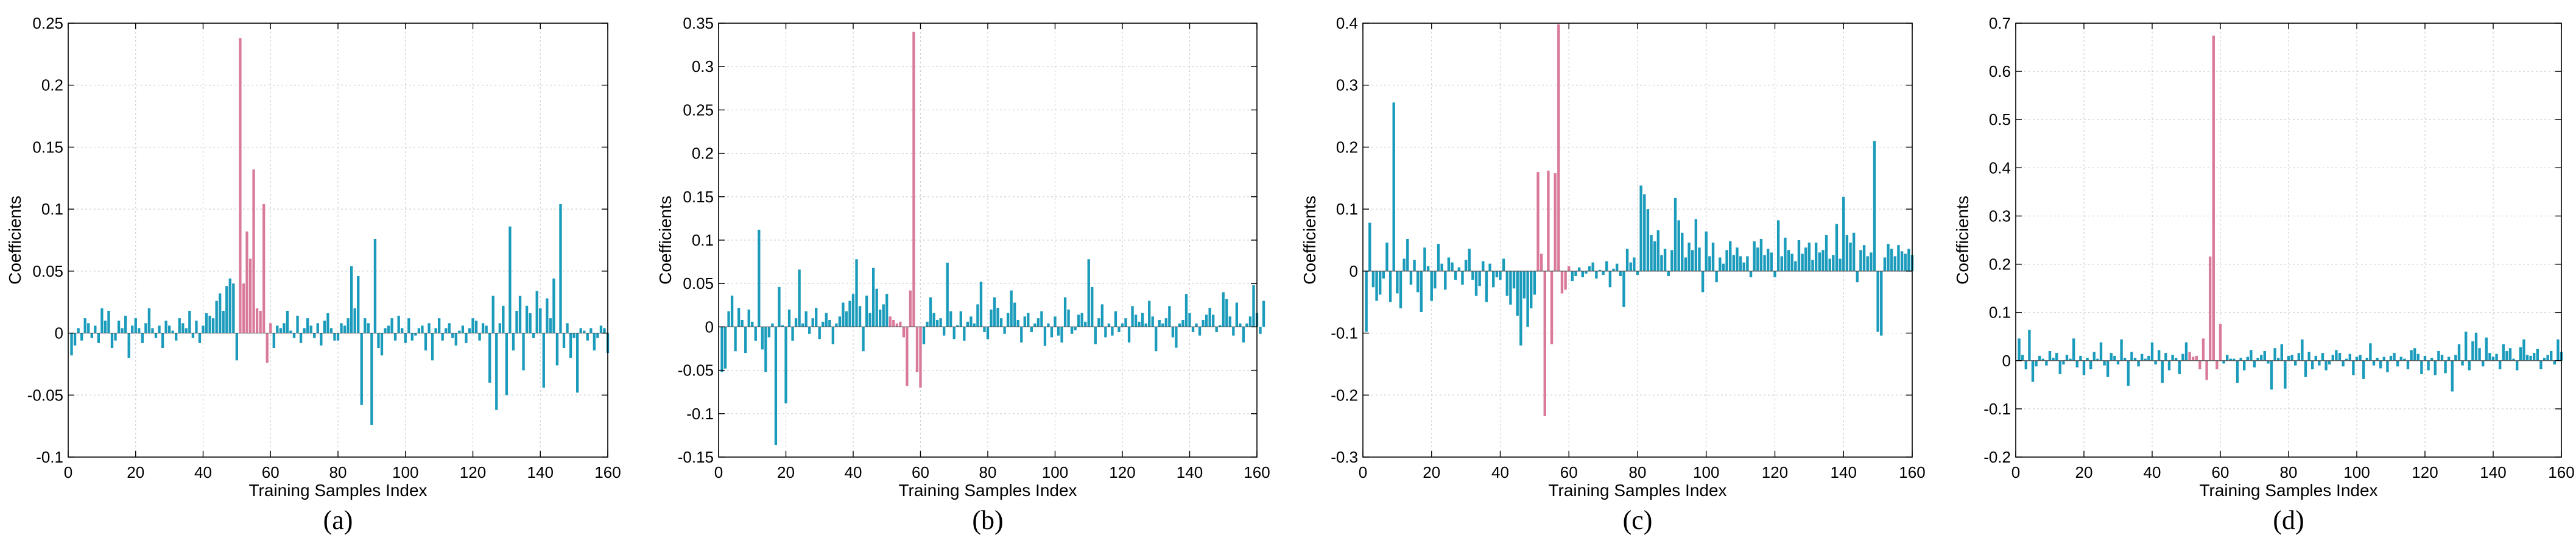 The height and width of the screenshot is (543, 2576). Describe the element at coordinates (698, 110) in the screenshot. I see `y-tick-label: 0.25` at that location.